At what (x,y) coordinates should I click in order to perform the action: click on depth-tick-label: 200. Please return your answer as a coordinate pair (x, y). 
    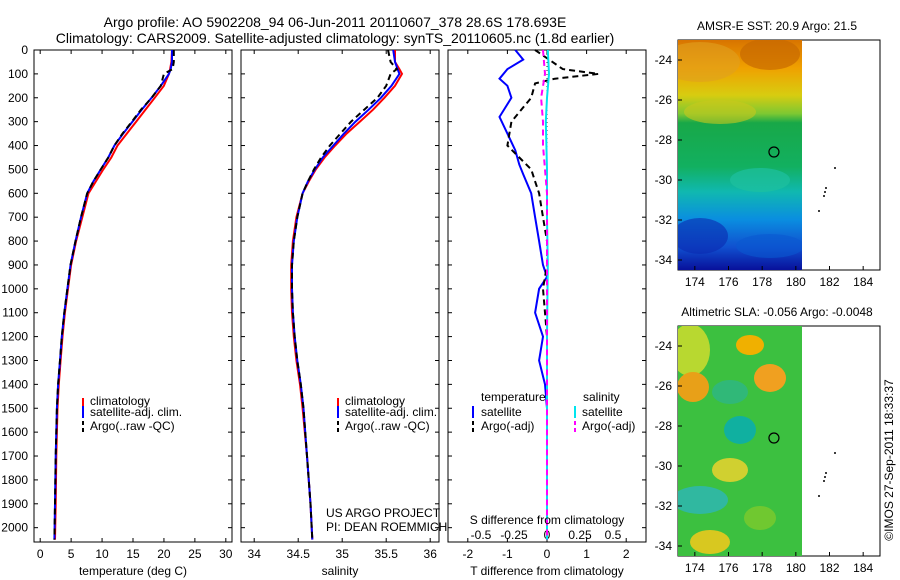
    Looking at the image, I should click on (18, 98).